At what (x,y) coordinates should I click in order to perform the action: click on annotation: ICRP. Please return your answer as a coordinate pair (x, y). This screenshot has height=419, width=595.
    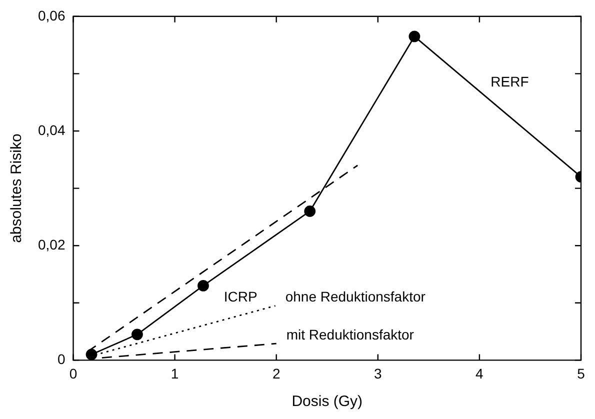
    Looking at the image, I should click on (241, 296).